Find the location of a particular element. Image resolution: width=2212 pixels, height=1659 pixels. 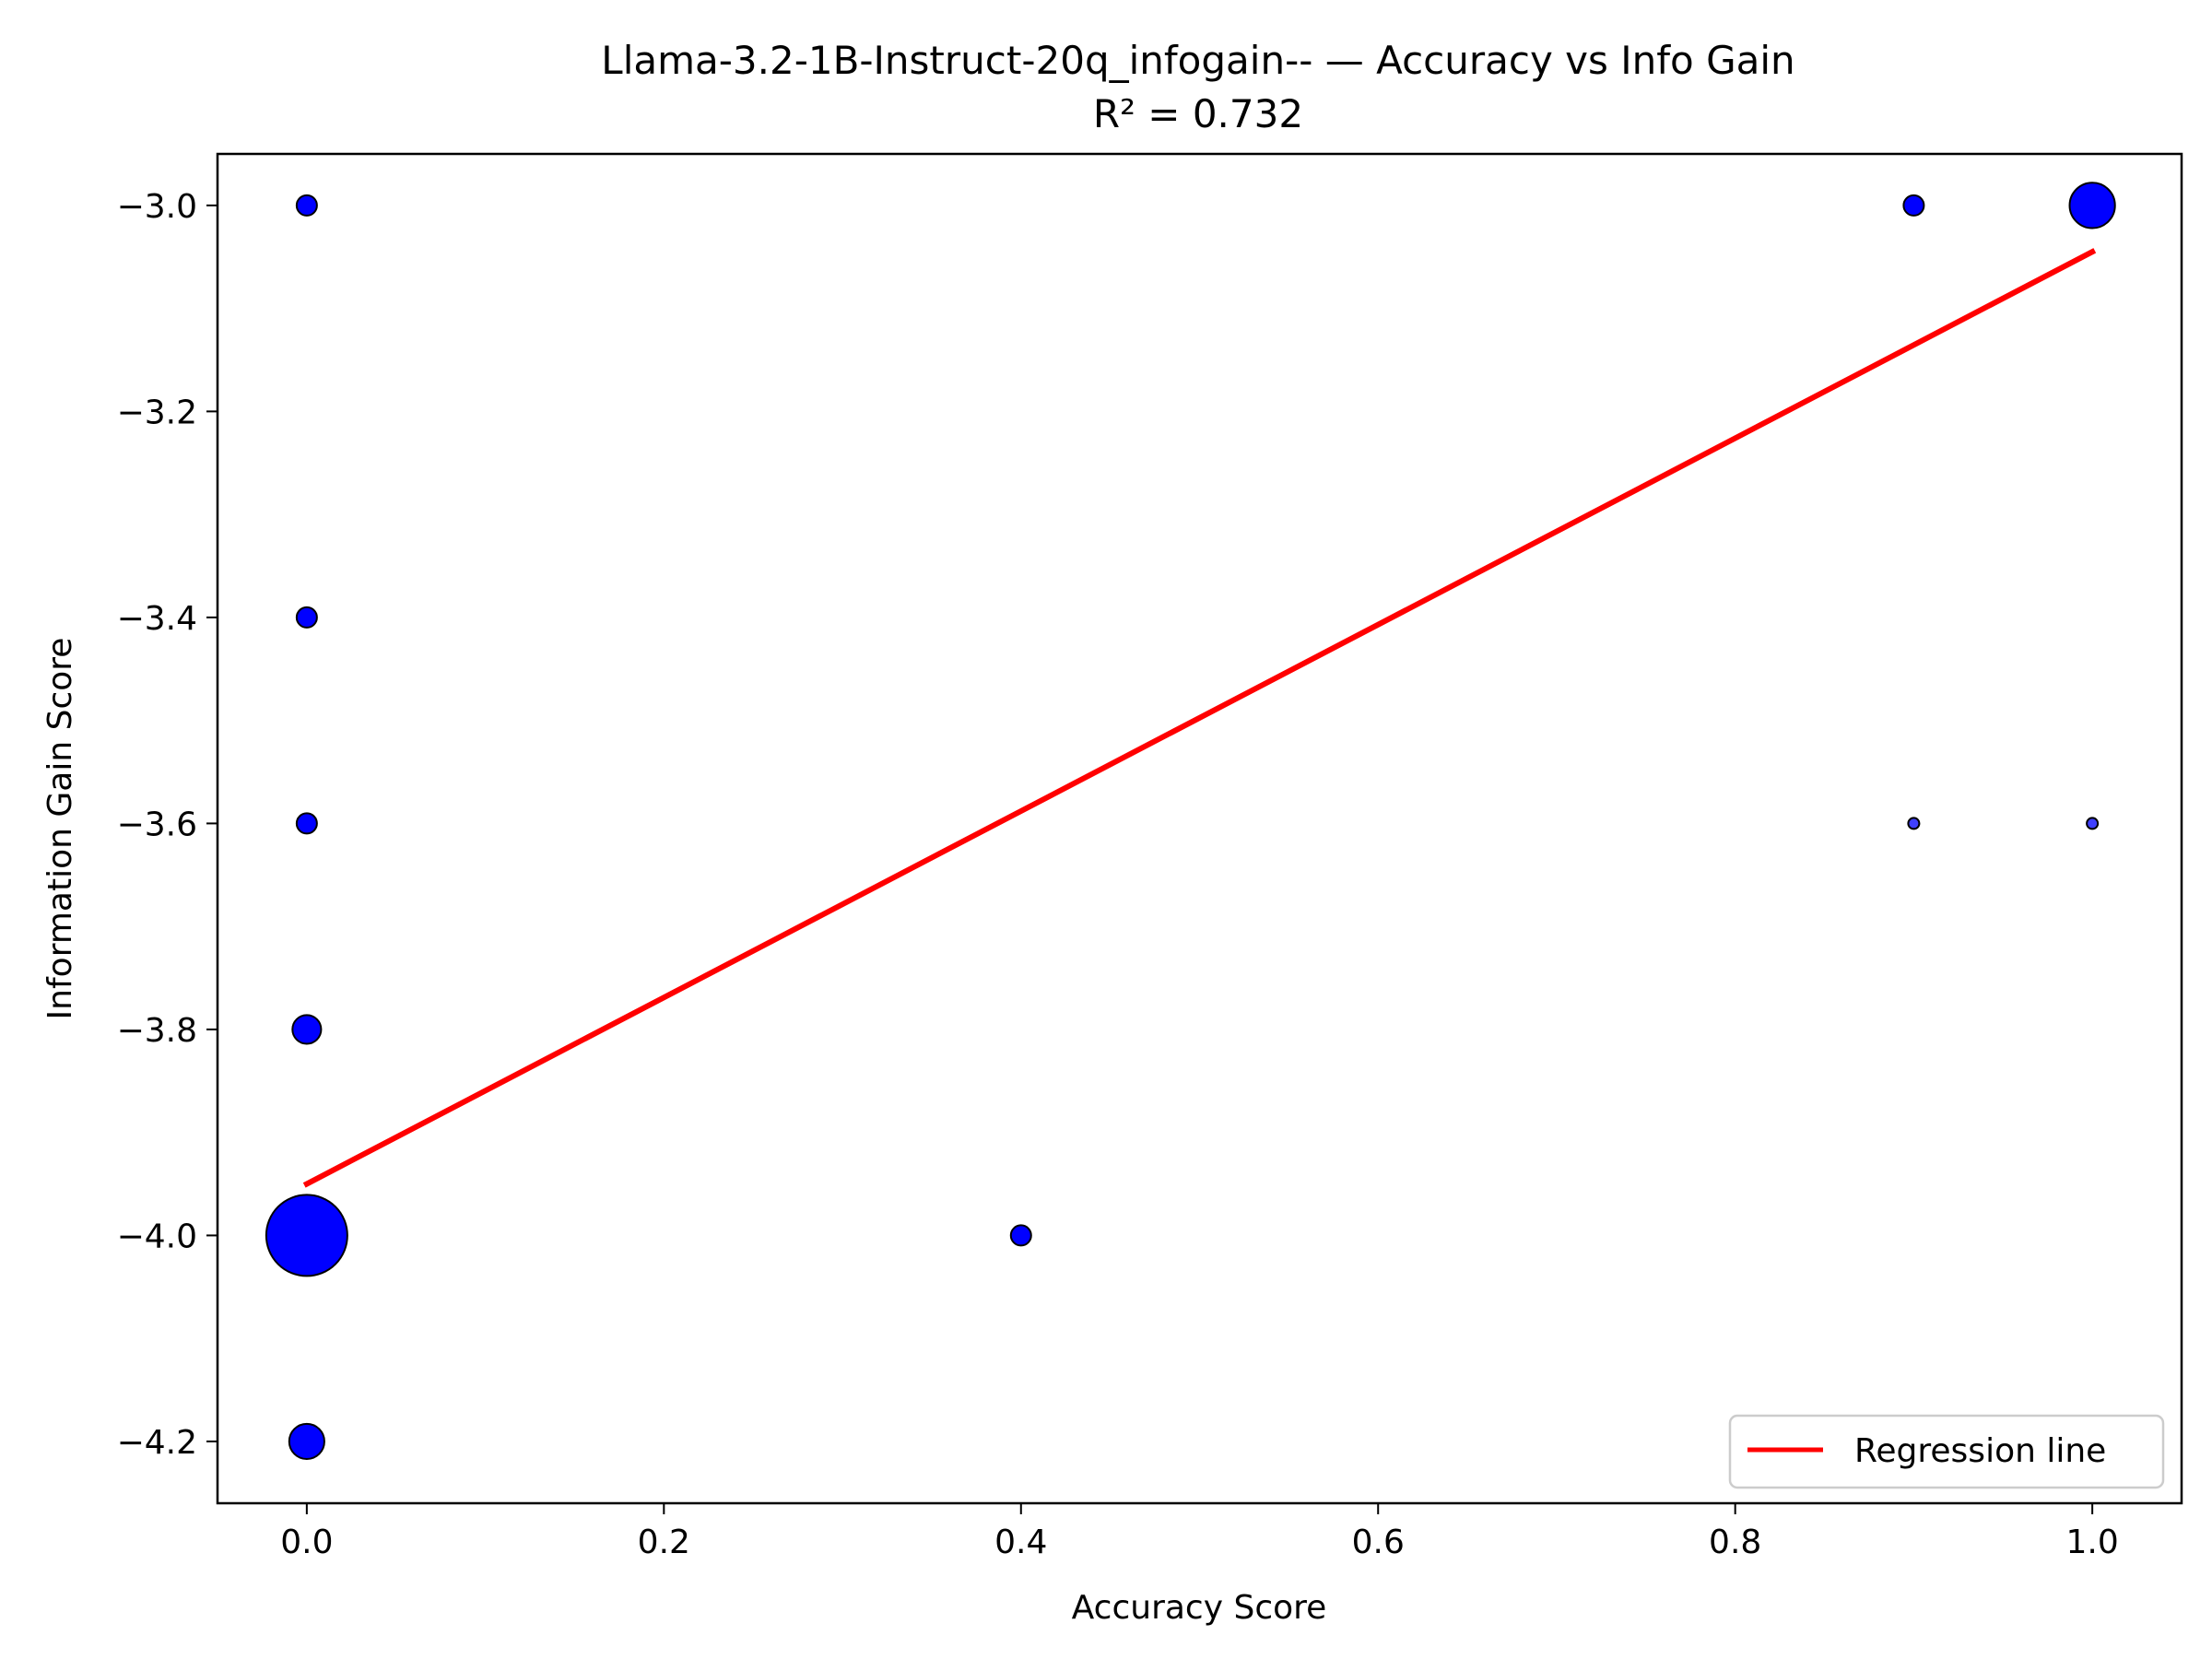

y-axis: −4.2 −4.0 −3.8 −3.6 −3.4 −3.2 −3.0 is located at coordinates (167, 825).